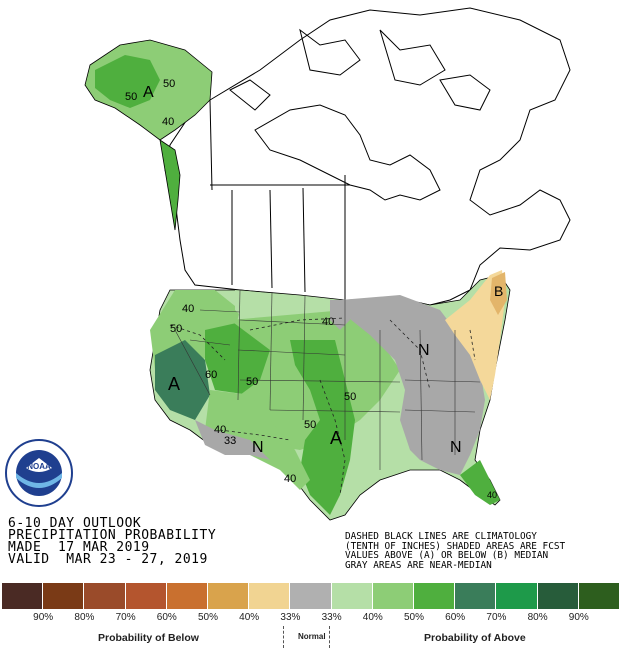  Describe the element at coordinates (447, 555) in the screenshot. I see `legend-note-line3: VALUES ABOVE (A) OR BELOW (B) MEDIAN` at that location.